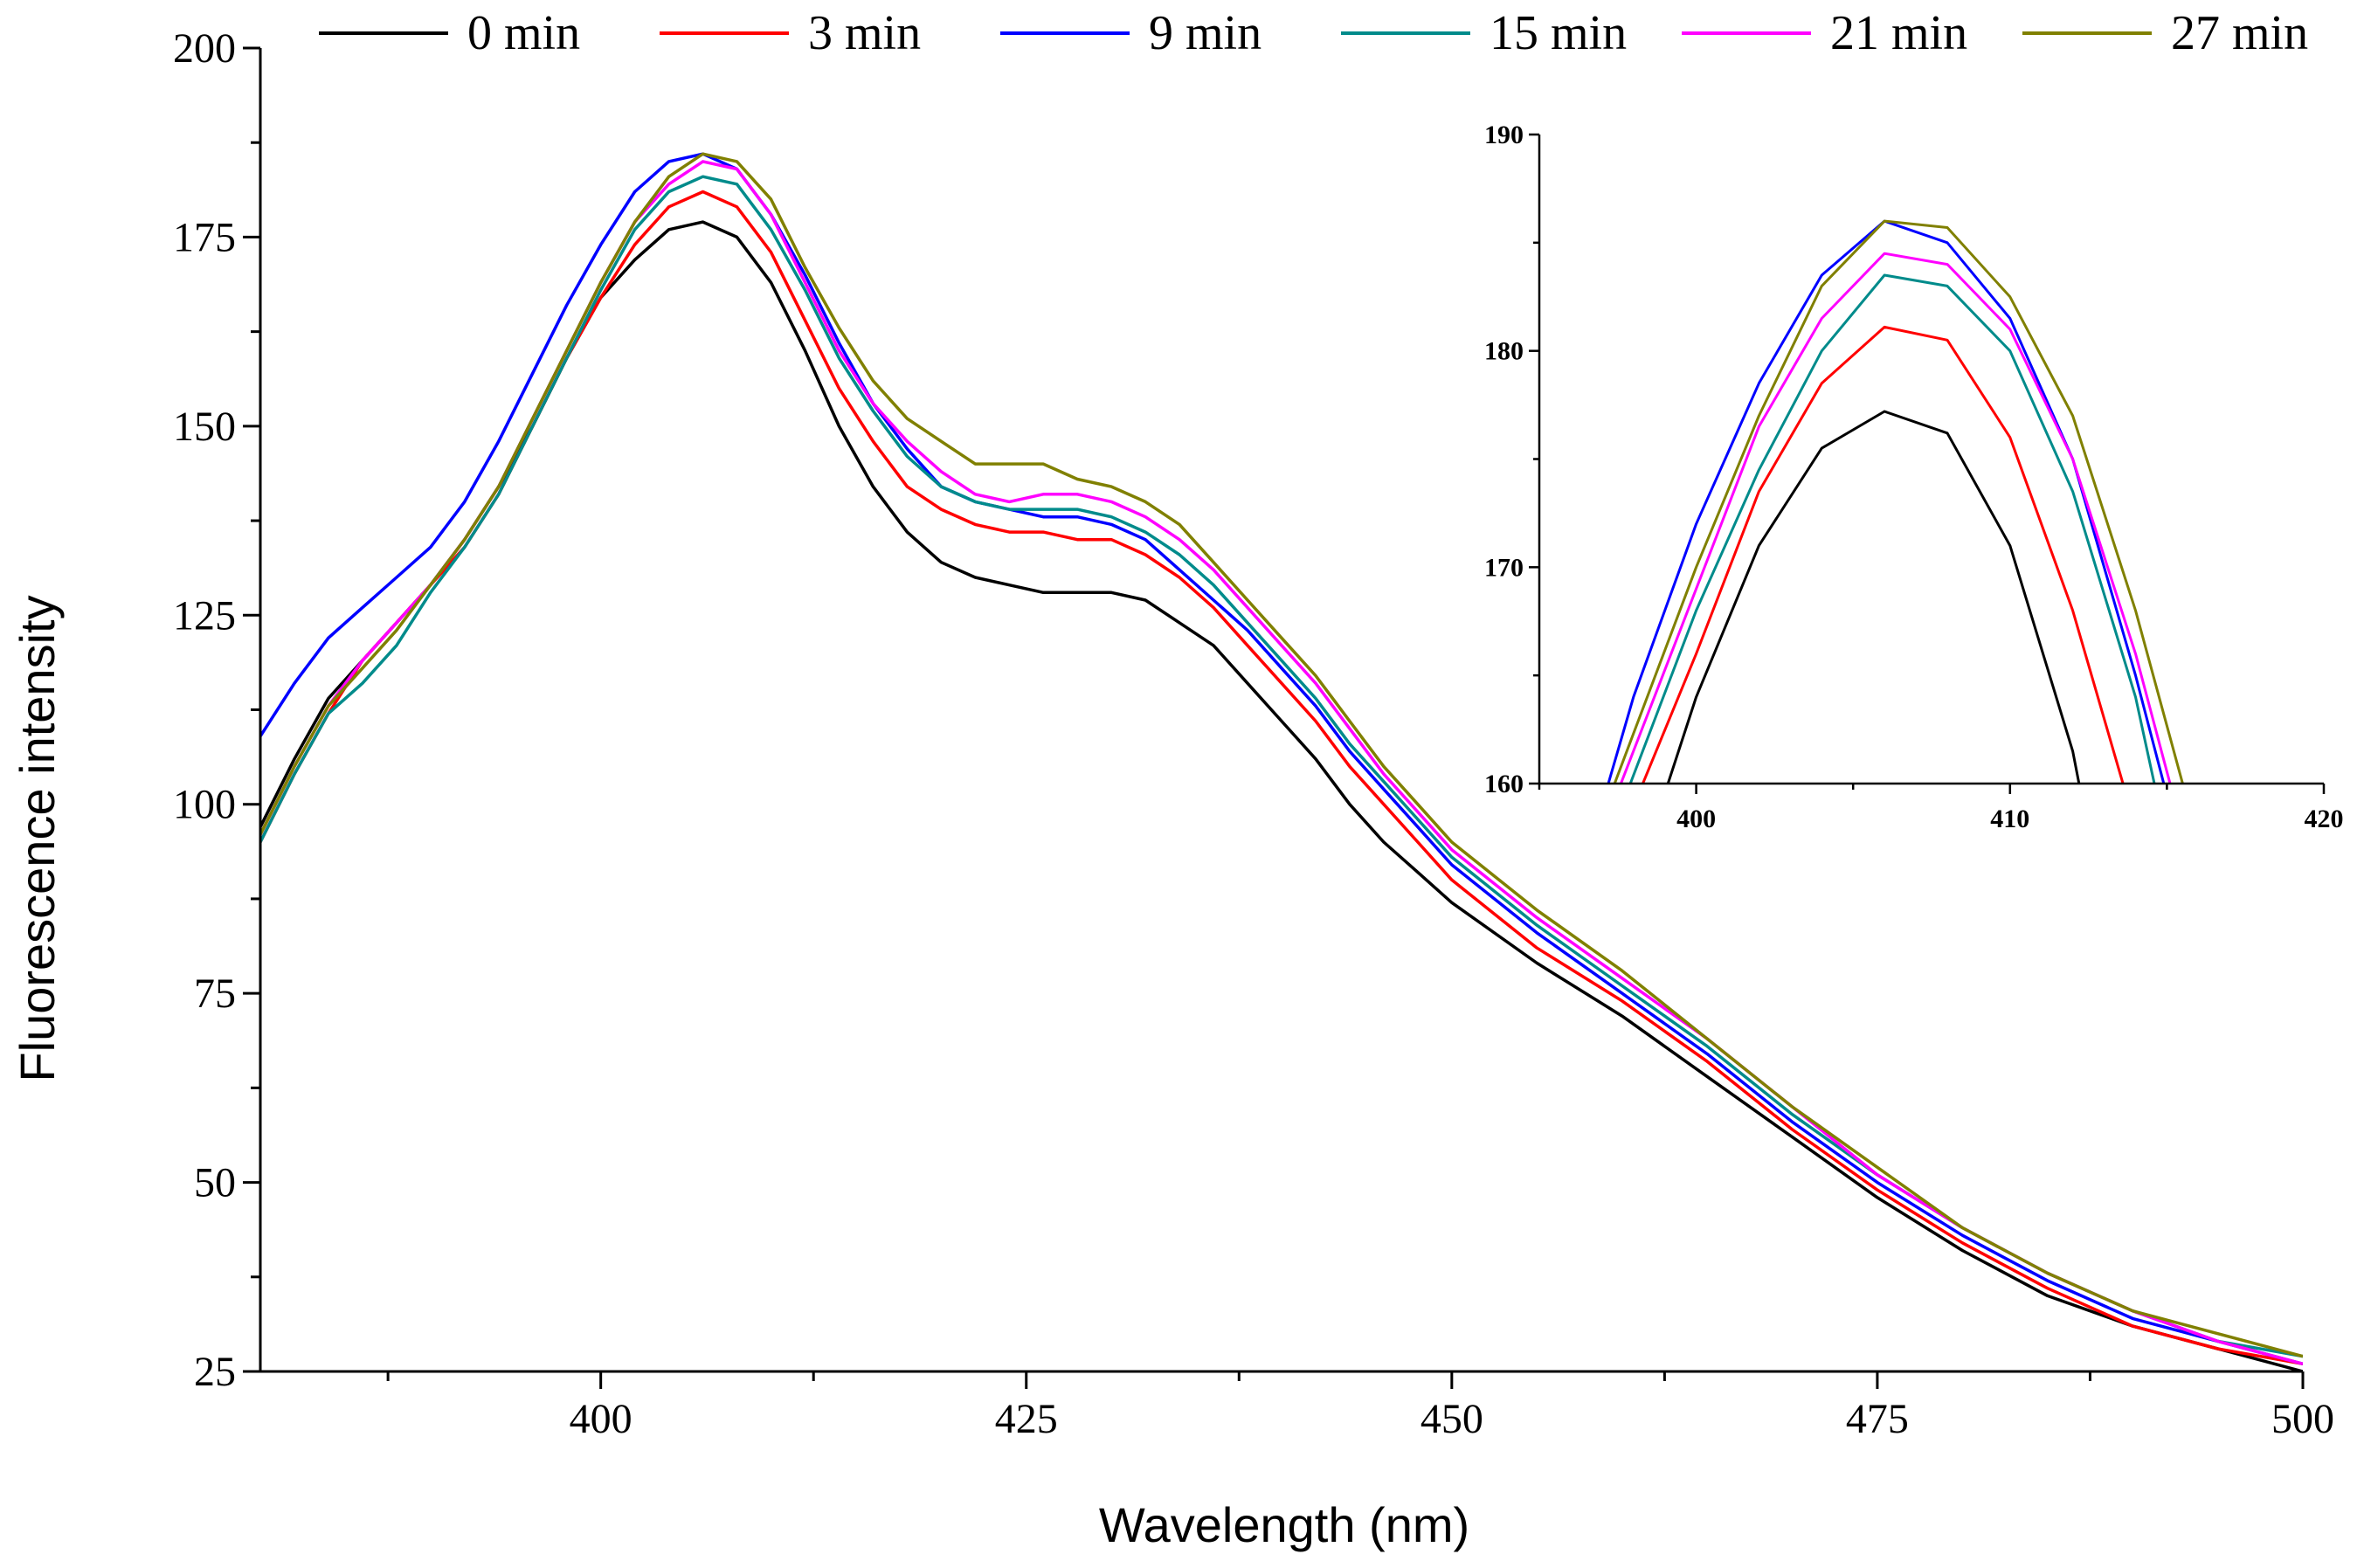 This screenshot has width=2364, height=1568. I want to click on inset-series-line-0-min, so click(1874, 597).